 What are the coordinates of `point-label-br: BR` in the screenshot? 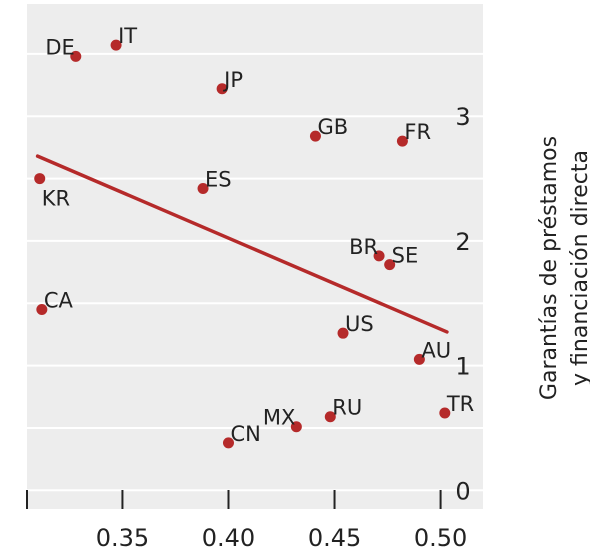 It's located at (363, 247).